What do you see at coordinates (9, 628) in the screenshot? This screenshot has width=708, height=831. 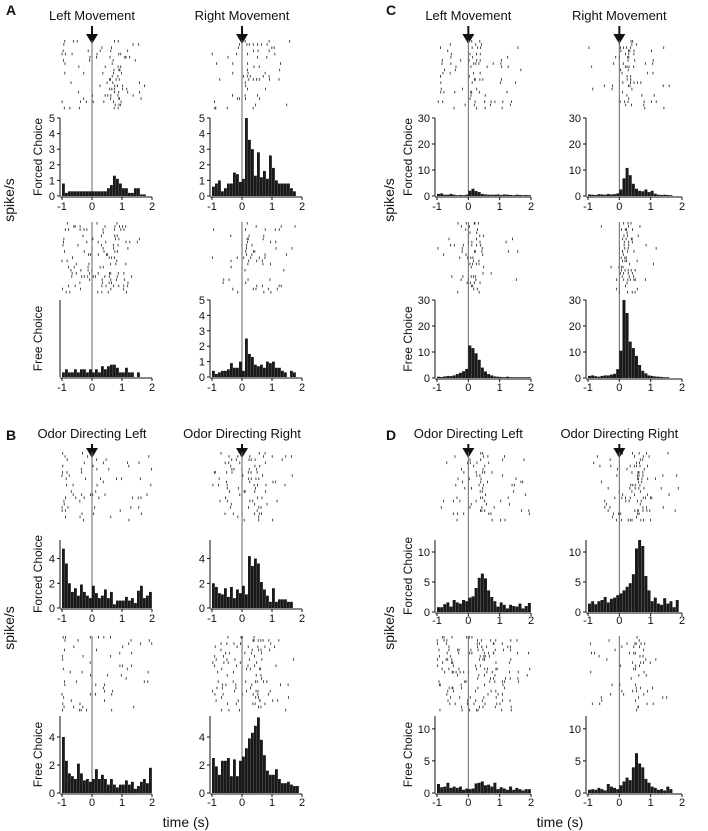 I see `spike-rate-label-b: spike/s` at bounding box center [9, 628].